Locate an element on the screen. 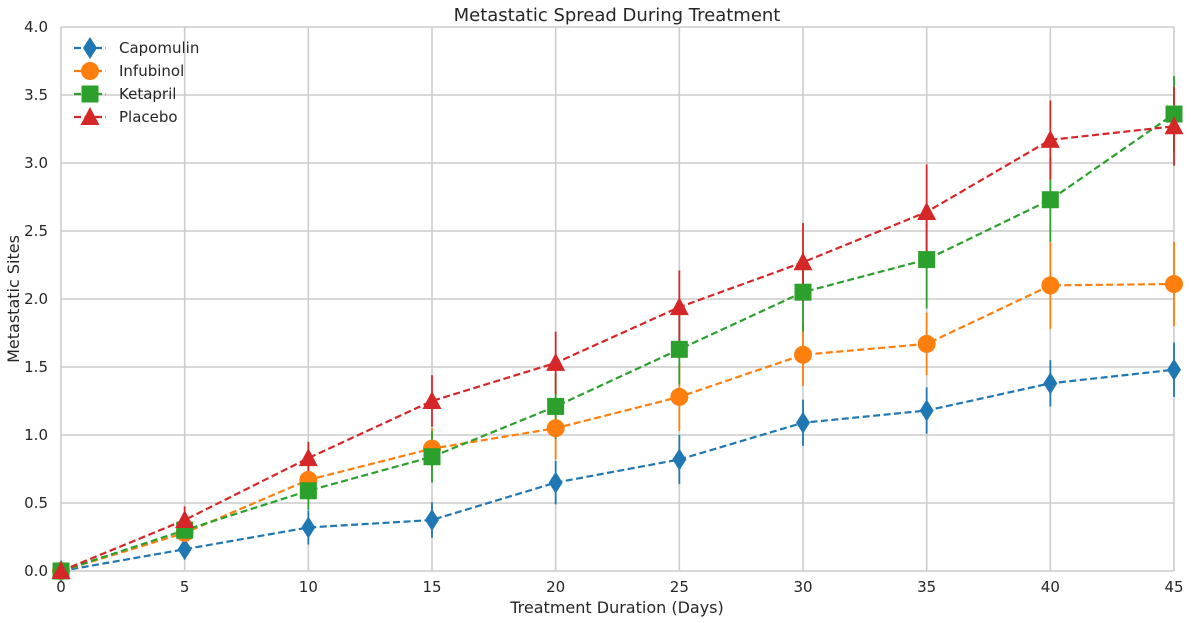 The height and width of the screenshot is (623, 1191). x-axis-label: Treatment Duration (Days) is located at coordinates (616, 607).